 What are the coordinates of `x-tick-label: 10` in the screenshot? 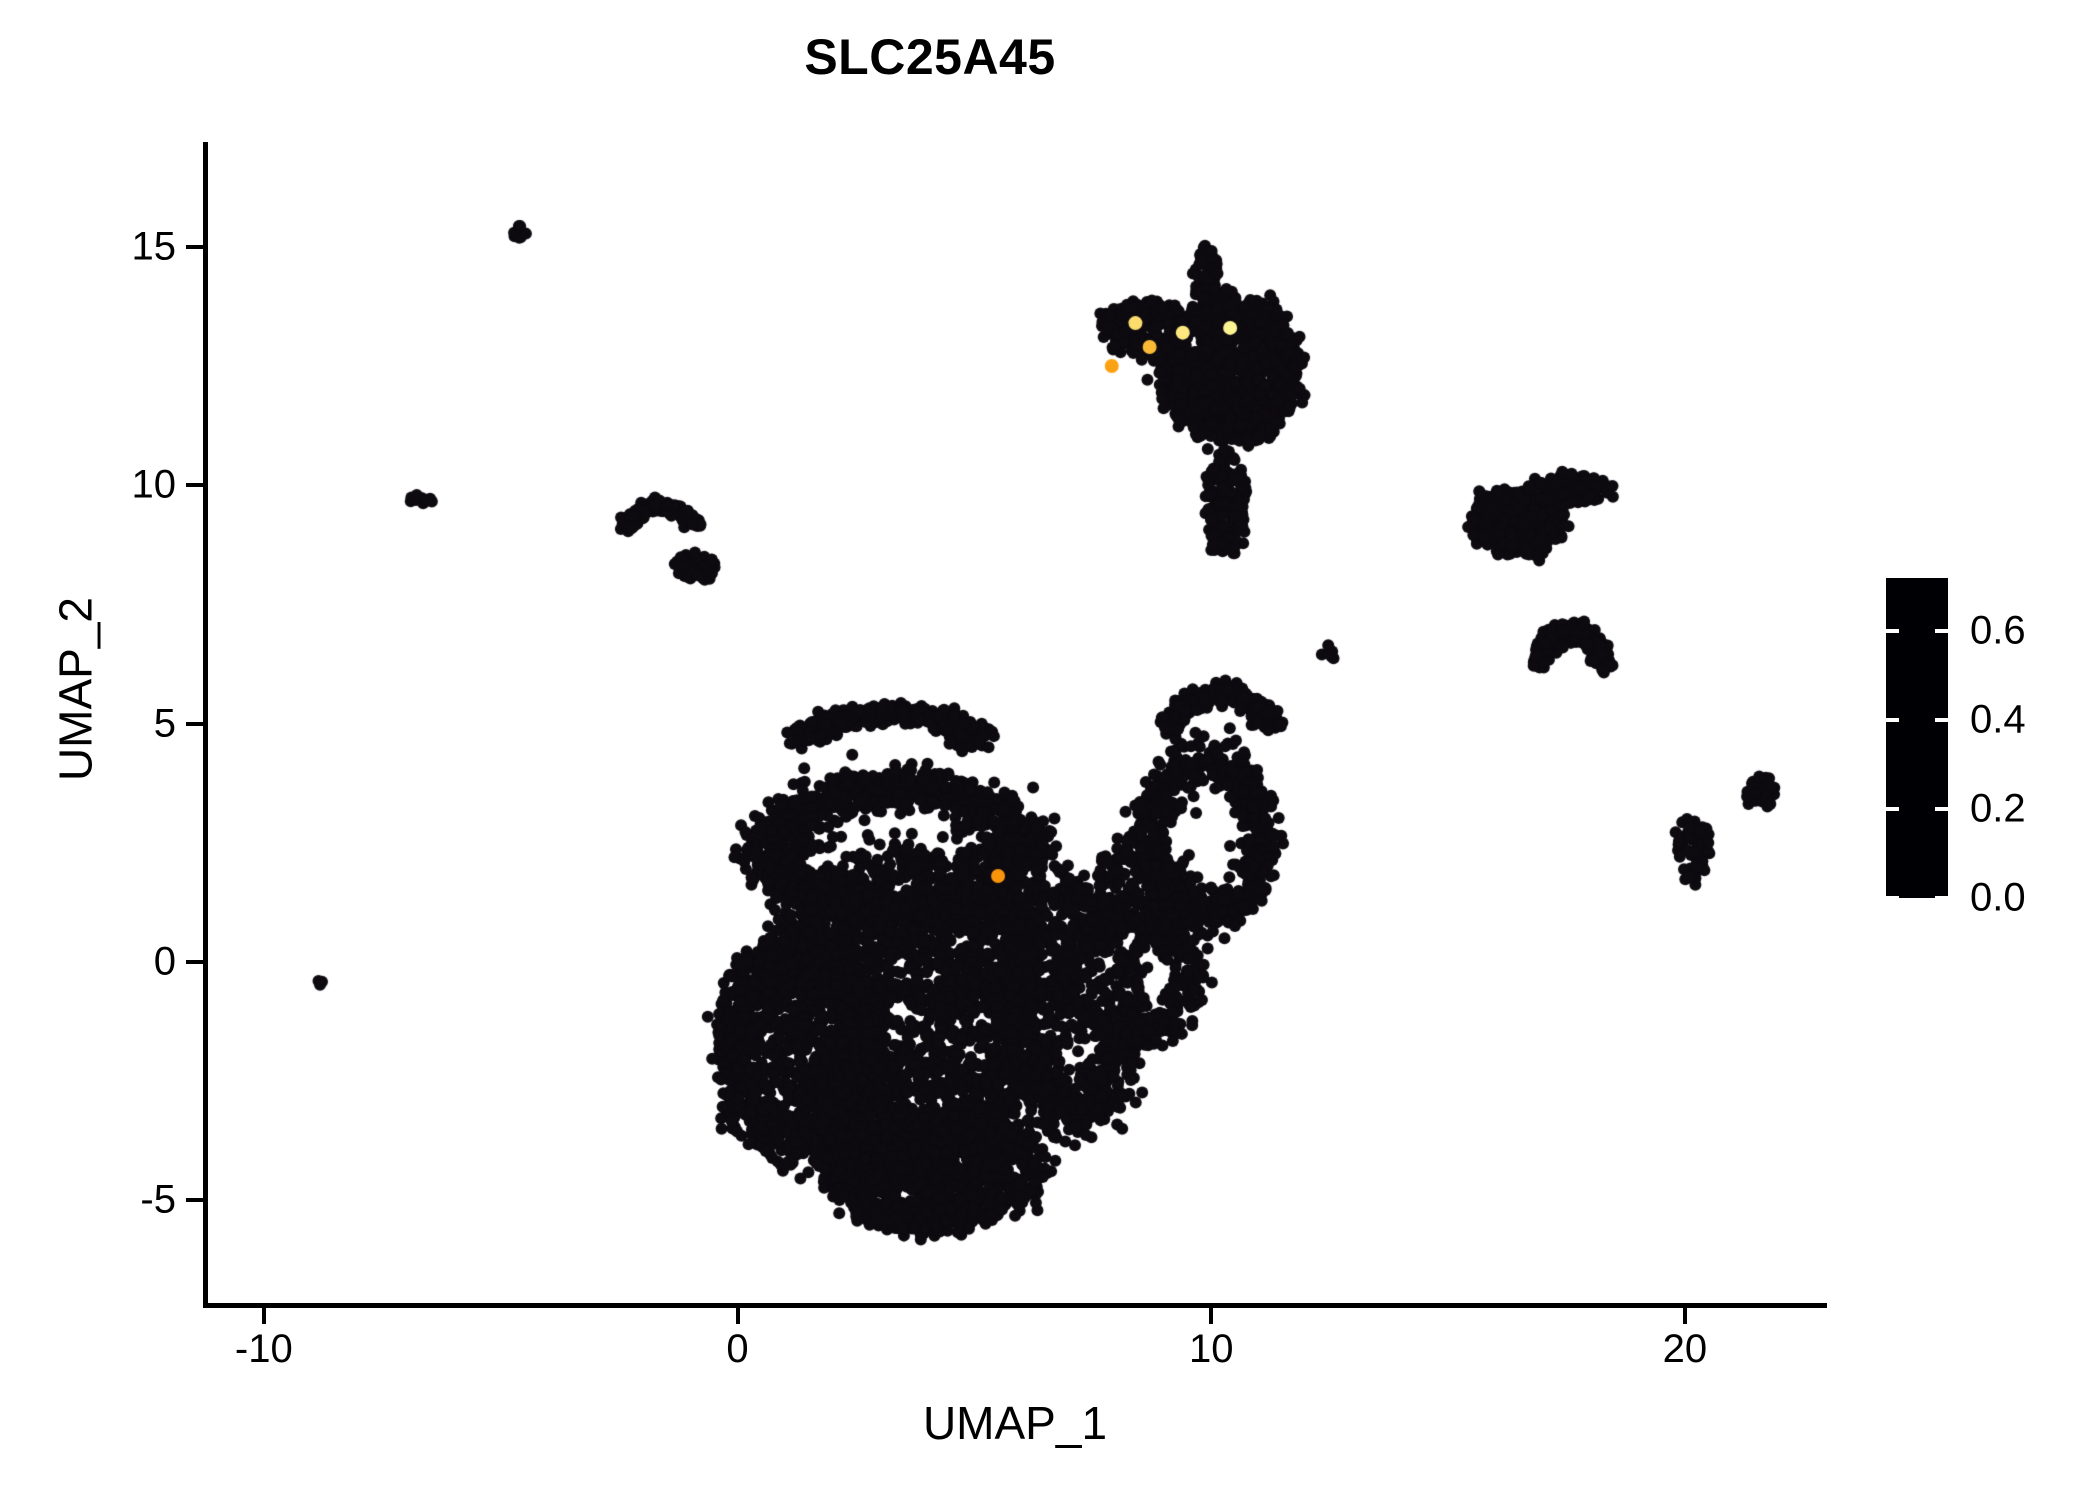 It's located at (1211, 1349).